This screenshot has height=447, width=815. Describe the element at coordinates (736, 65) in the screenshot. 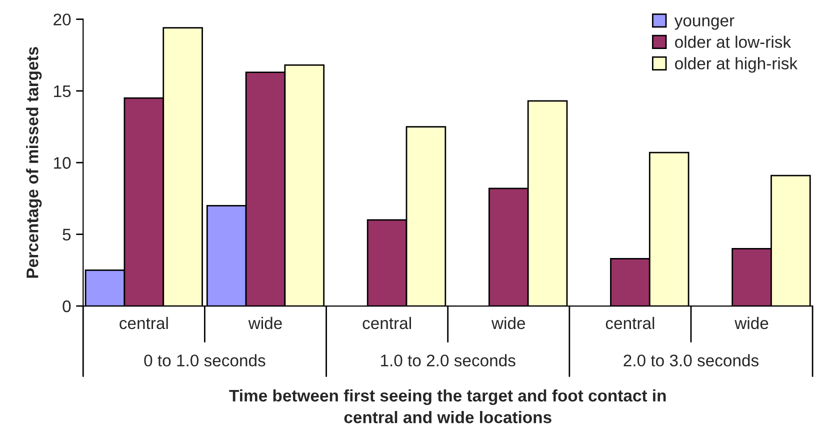

I see `legend-label: older at high-risk` at that location.